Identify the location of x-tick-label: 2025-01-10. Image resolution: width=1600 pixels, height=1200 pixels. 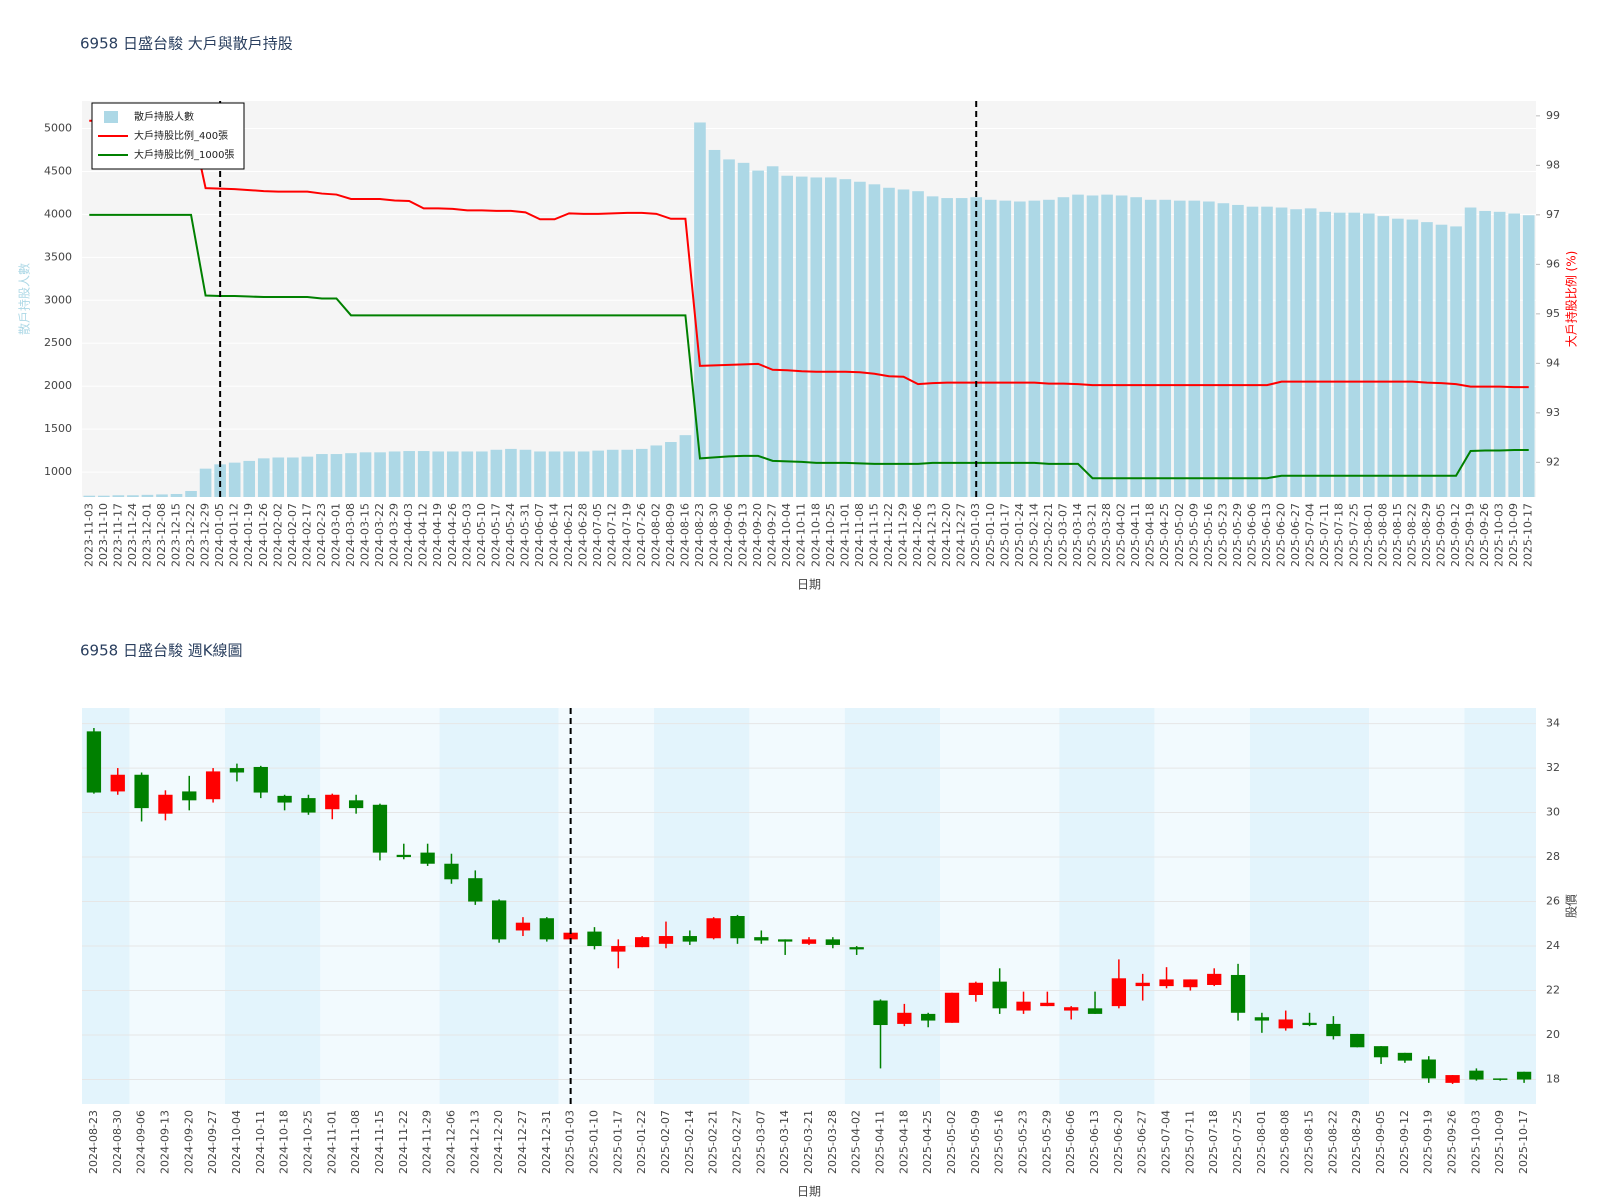
(990, 535).